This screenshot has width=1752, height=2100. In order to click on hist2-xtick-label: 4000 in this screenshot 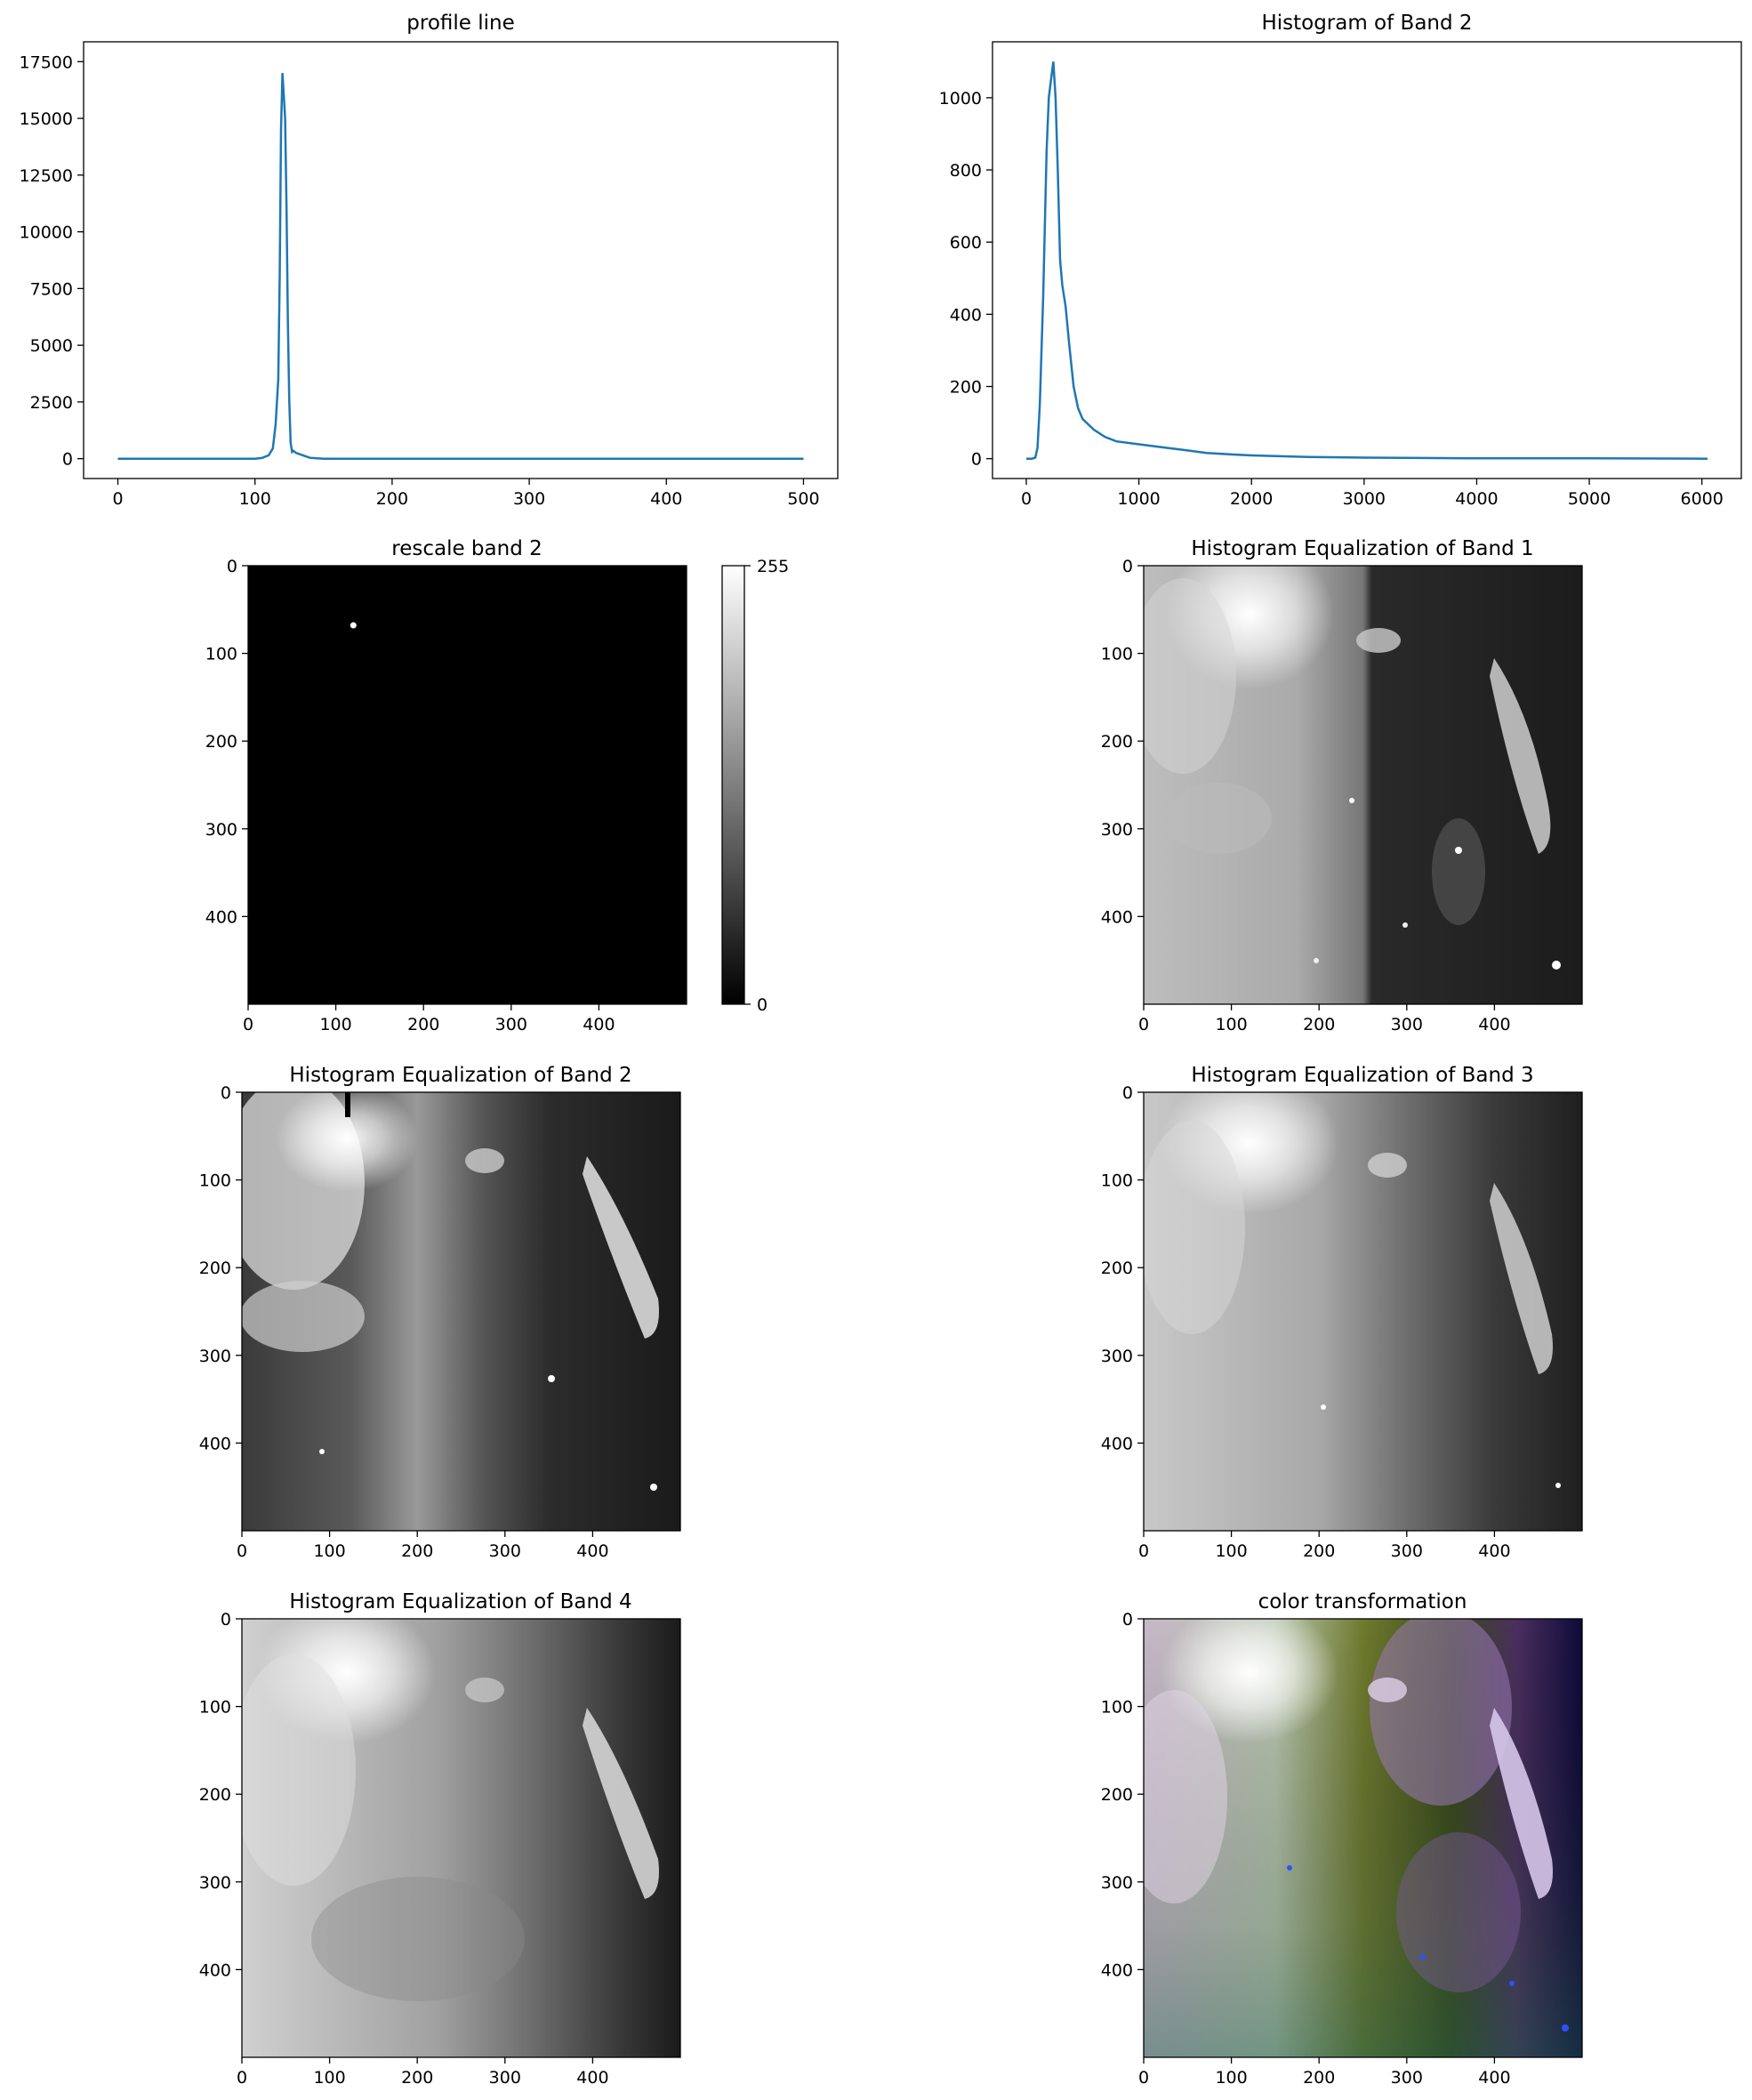, I will do `click(1477, 499)`.